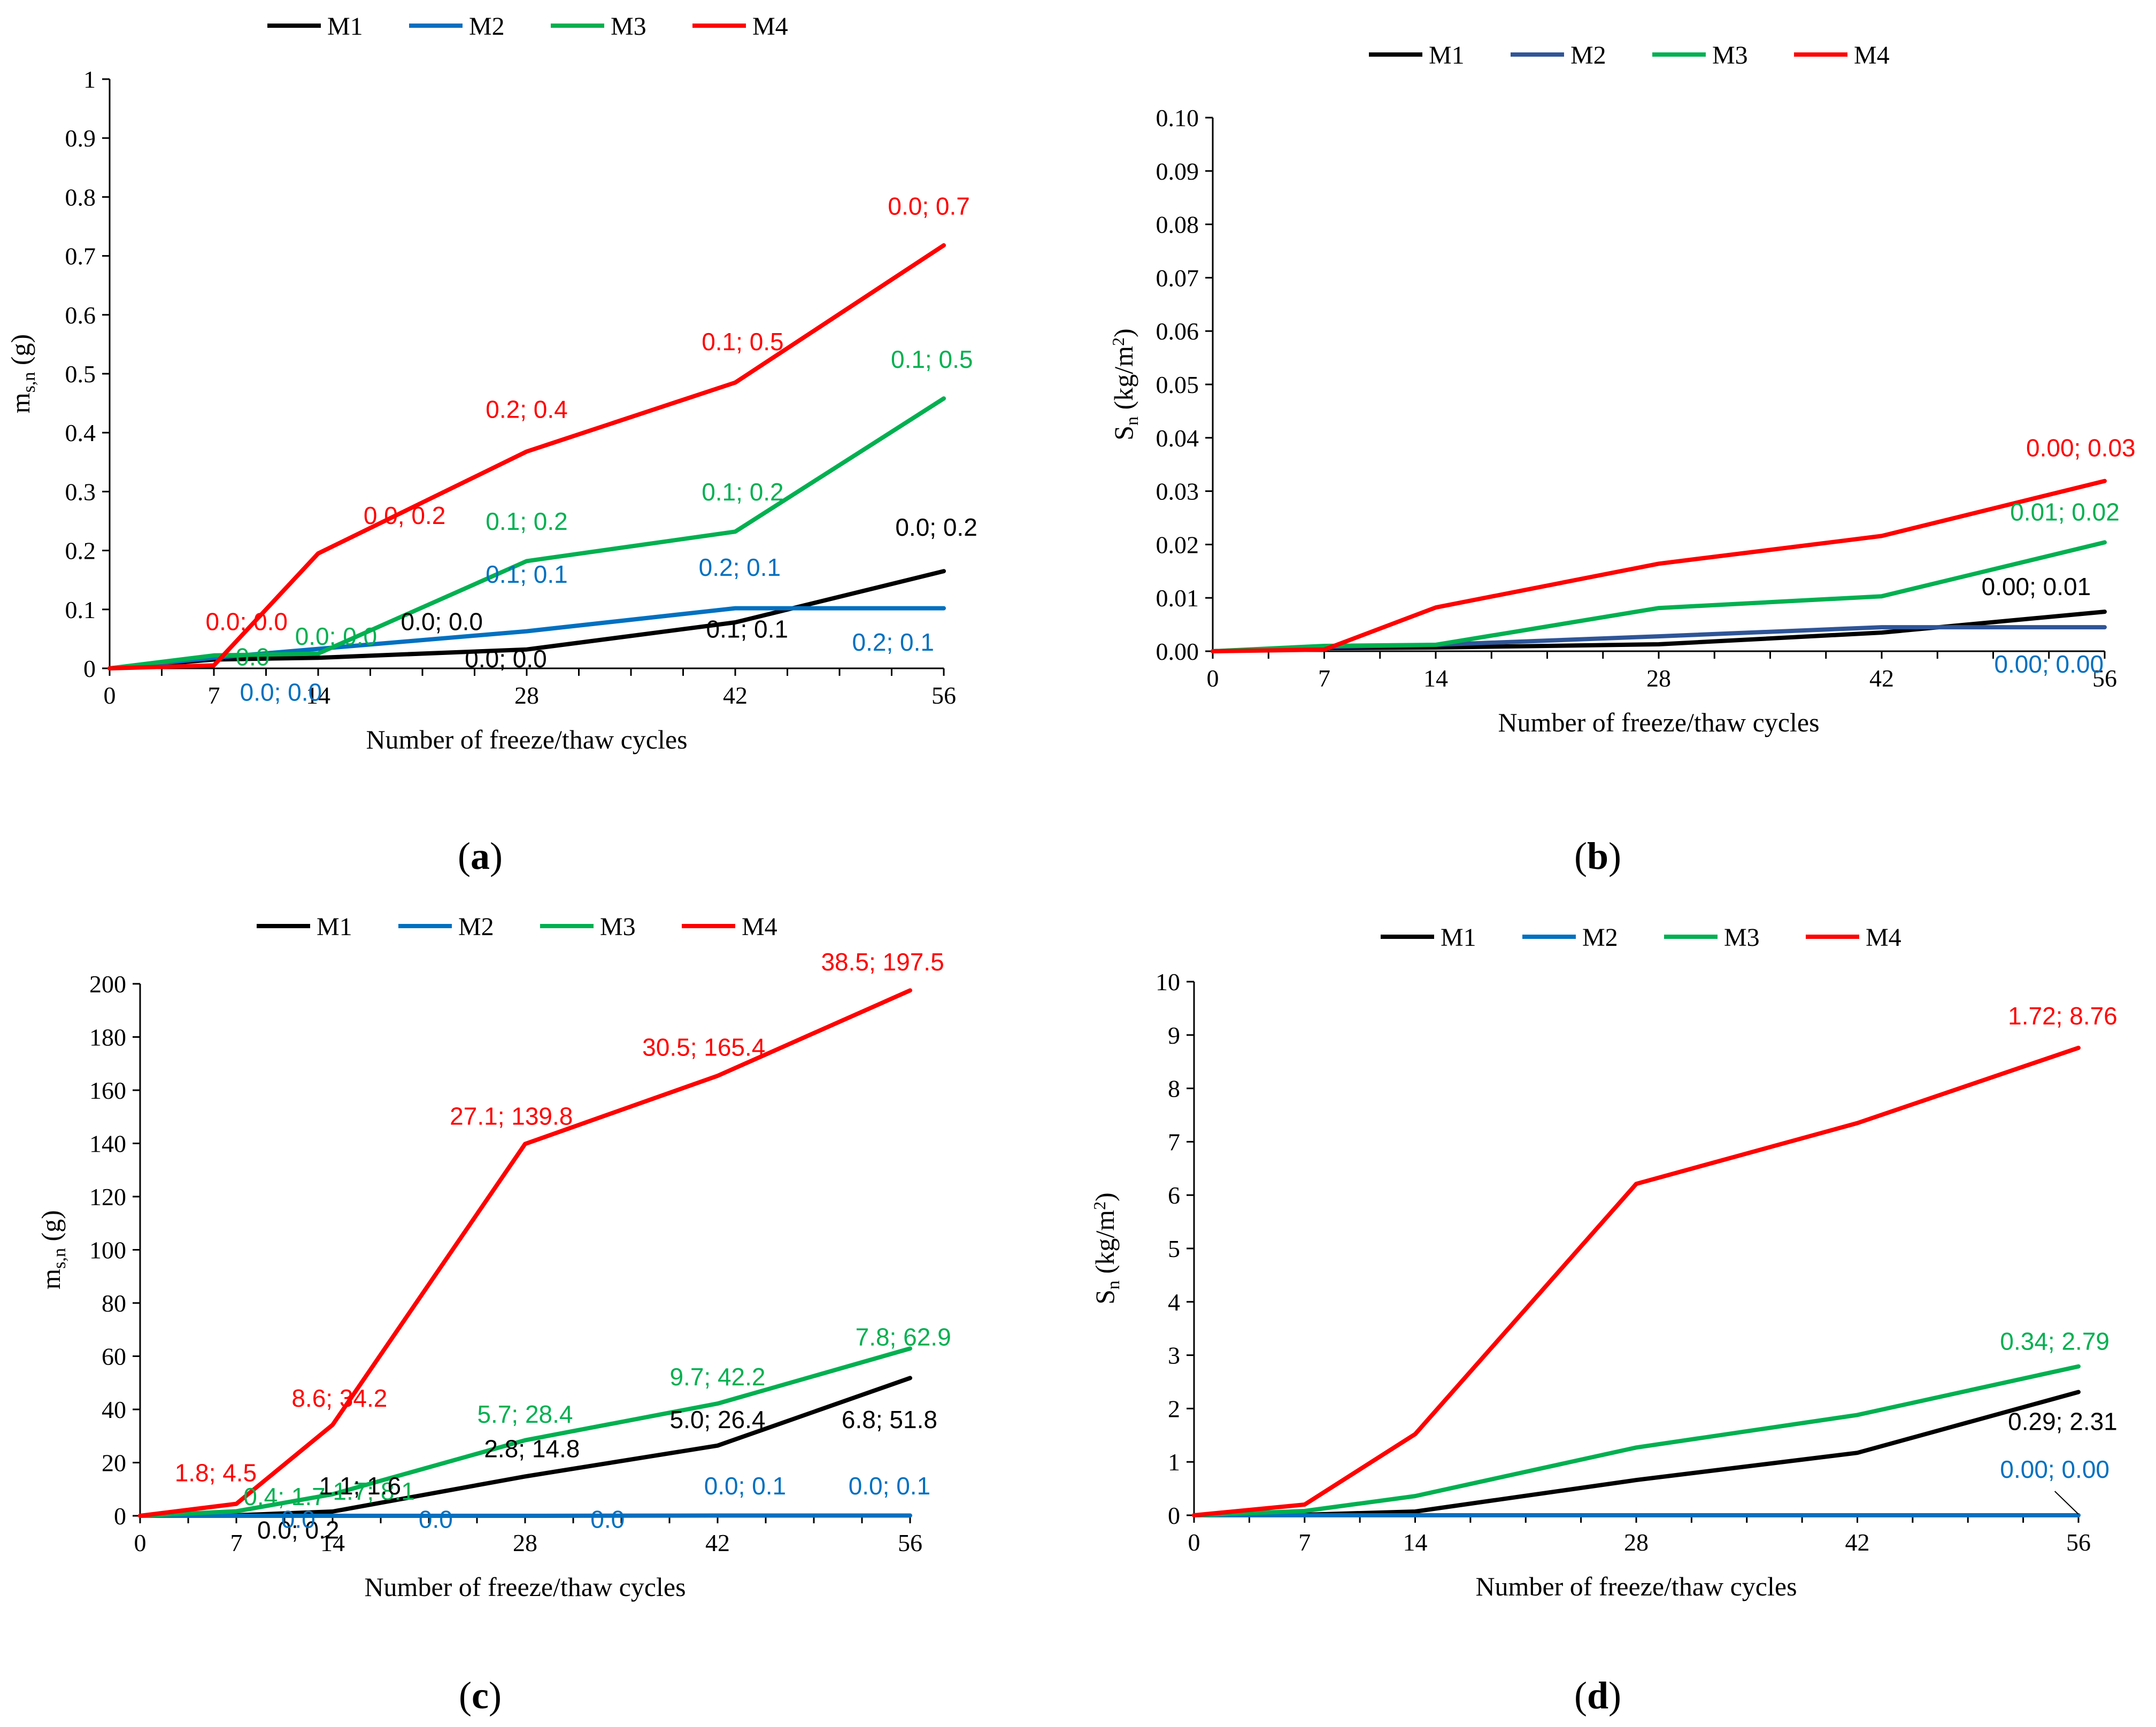  What do you see at coordinates (1174, 1248) in the screenshot?
I see `y-tick-label: 5` at bounding box center [1174, 1248].